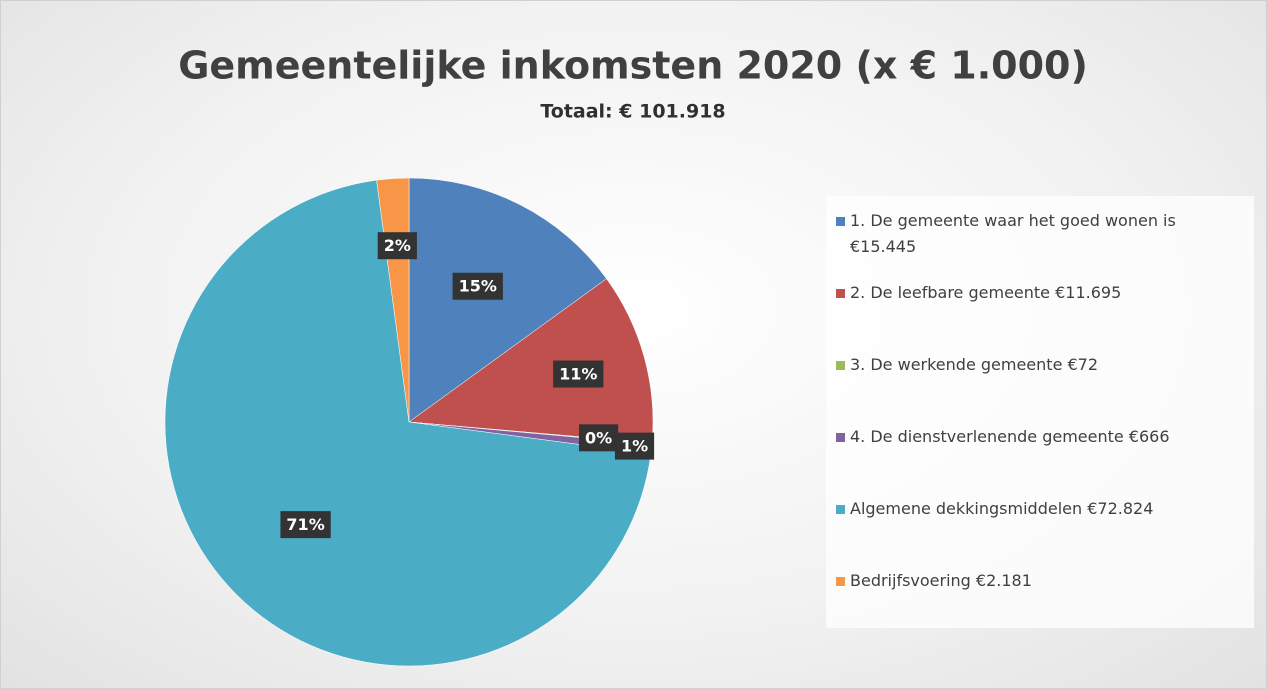  Describe the element at coordinates (974, 364) in the screenshot. I see `legend-label: 3. De werkende gemeente €72` at that location.